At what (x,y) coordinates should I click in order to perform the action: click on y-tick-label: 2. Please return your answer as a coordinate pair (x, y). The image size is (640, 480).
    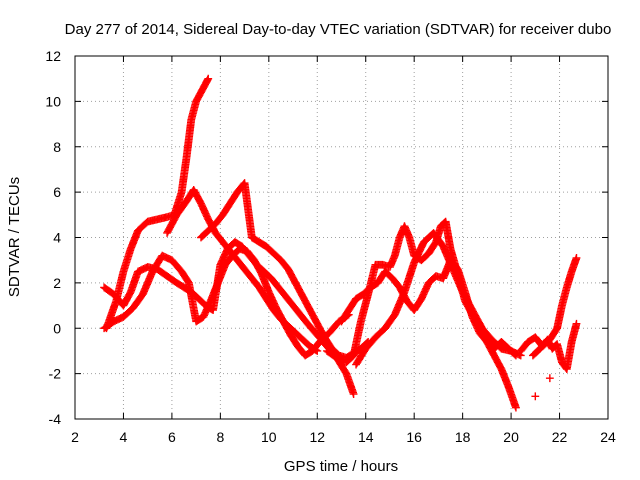
    Looking at the image, I should click on (57, 283).